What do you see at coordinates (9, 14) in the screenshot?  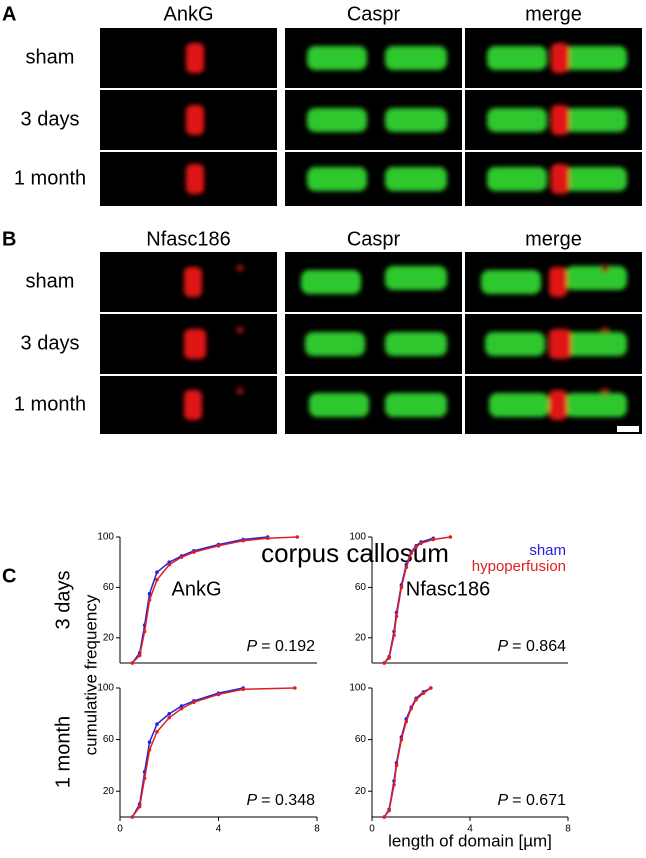 I see `panel-letter: A` at bounding box center [9, 14].